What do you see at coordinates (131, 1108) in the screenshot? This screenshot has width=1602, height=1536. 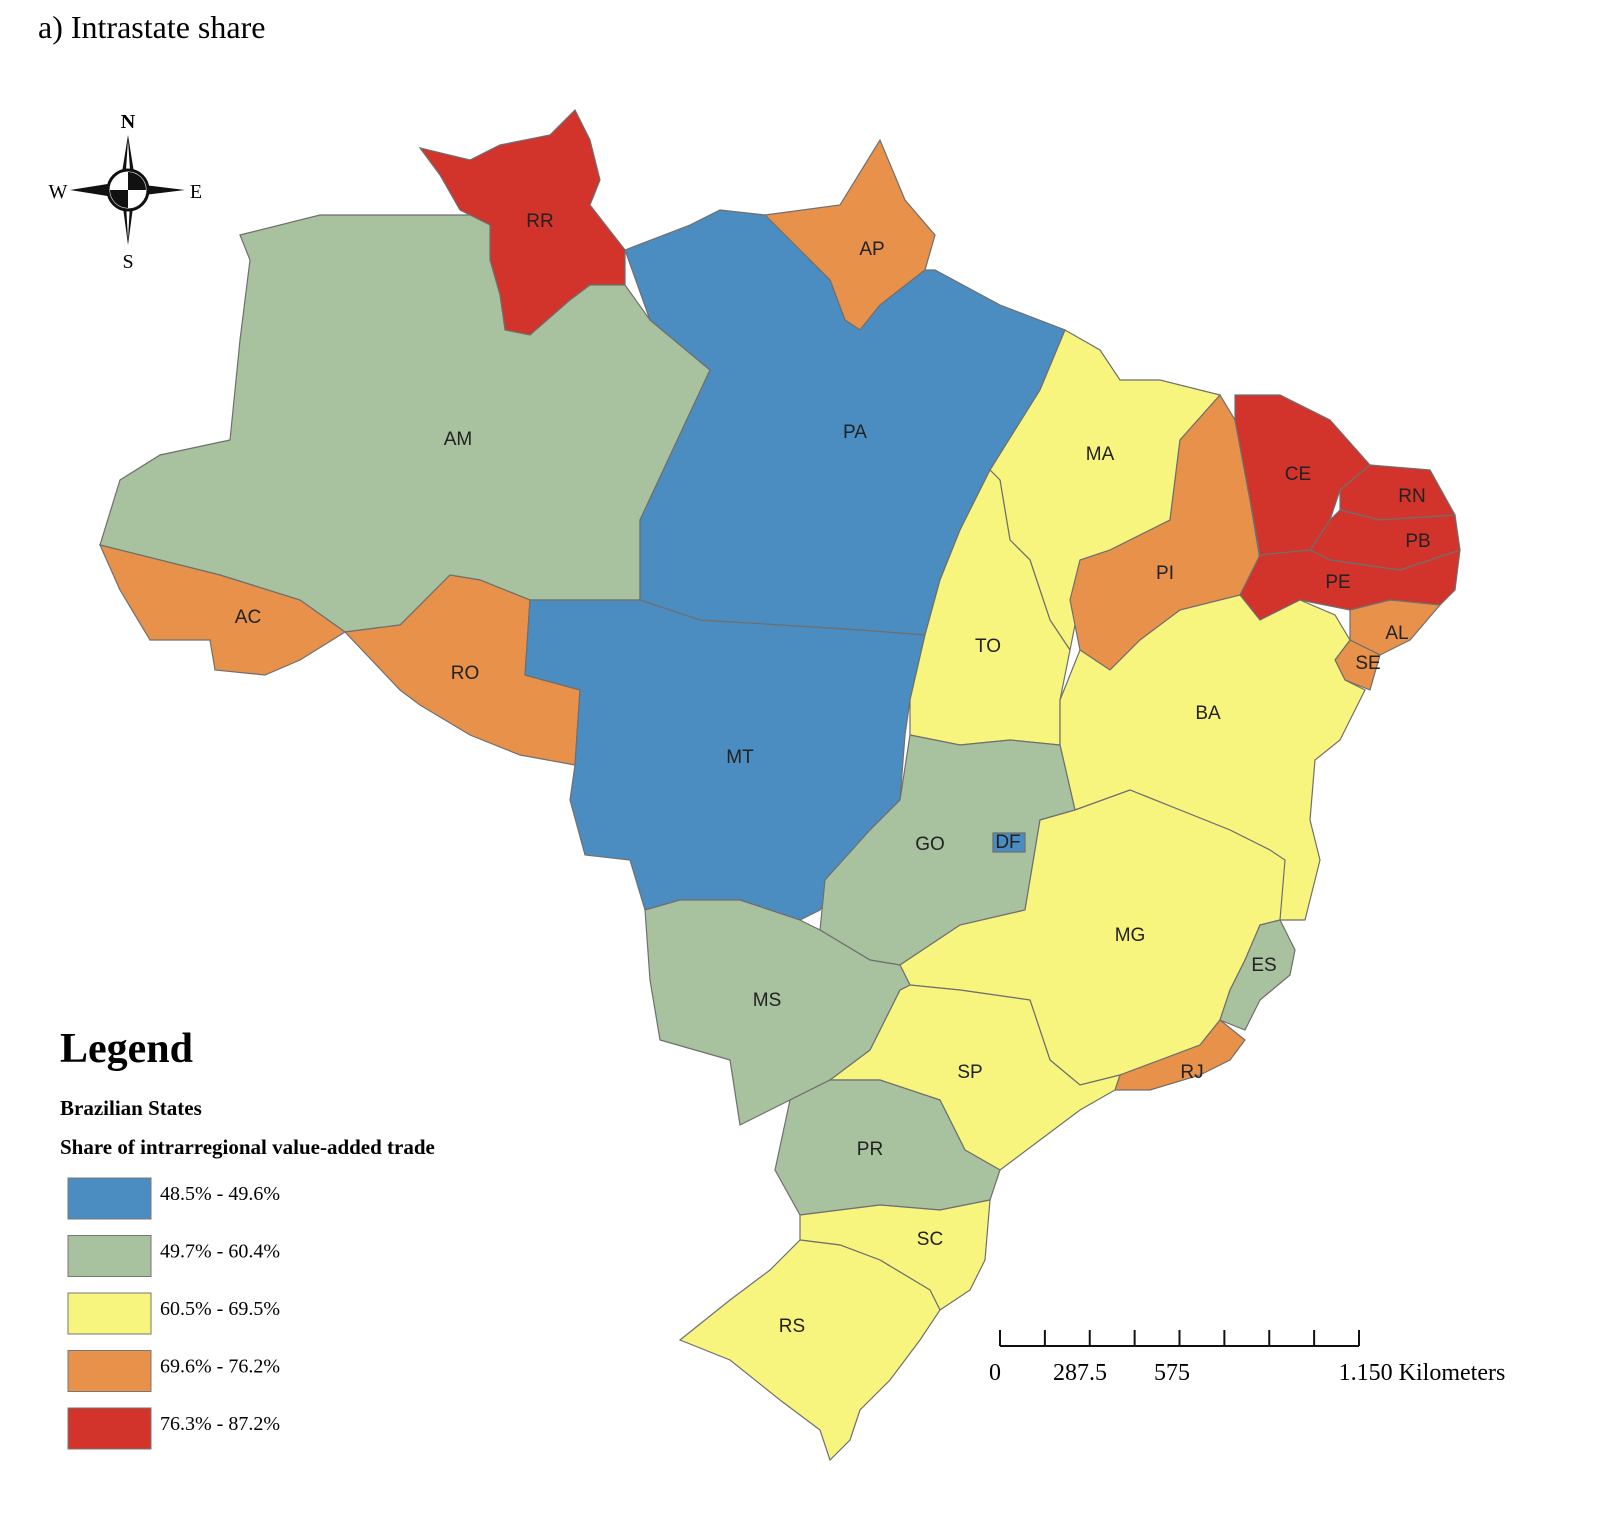 I see `legend-layer: Brazilian States` at bounding box center [131, 1108].